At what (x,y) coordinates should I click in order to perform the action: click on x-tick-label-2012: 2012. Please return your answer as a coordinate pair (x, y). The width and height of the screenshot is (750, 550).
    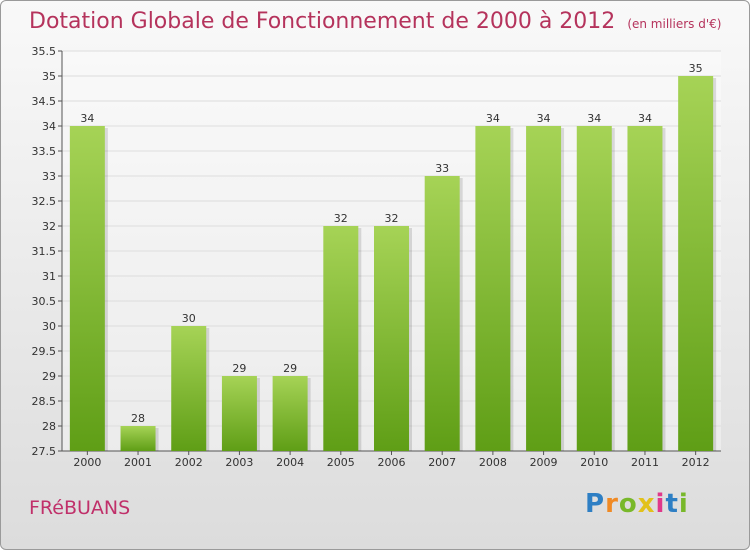
    Looking at the image, I should click on (696, 462).